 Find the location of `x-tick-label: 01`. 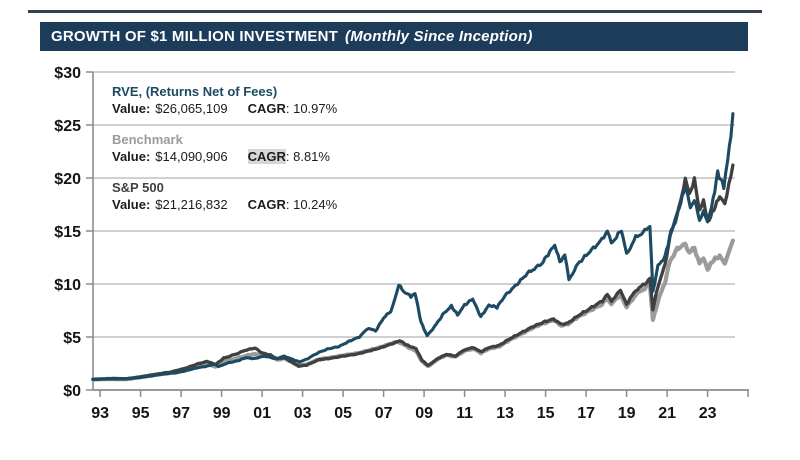

x-tick-label: 01 is located at coordinates (262, 413).